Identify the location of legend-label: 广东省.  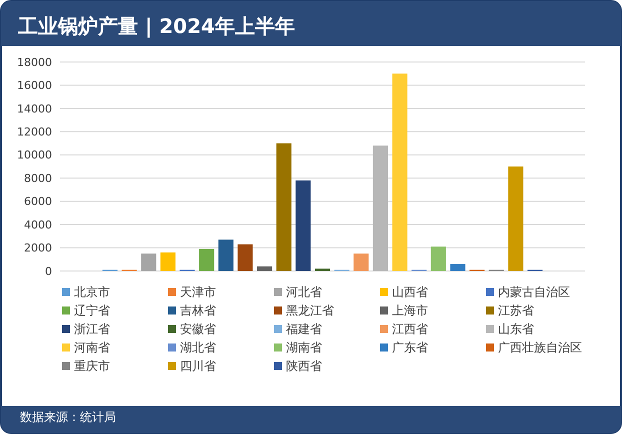
(410, 347).